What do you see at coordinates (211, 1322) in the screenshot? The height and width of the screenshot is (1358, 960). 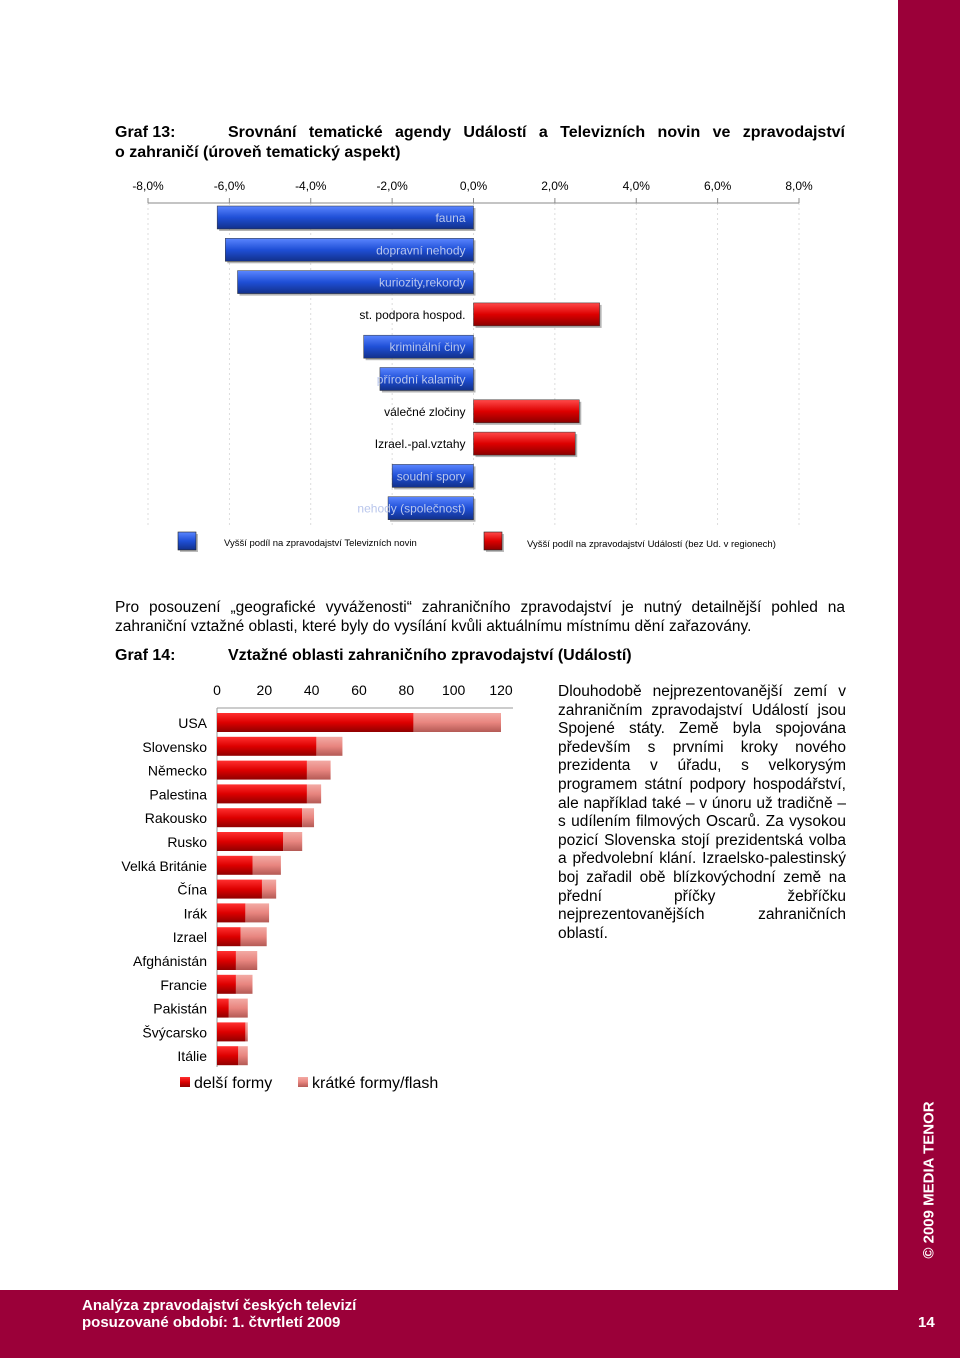 I see `footer-period: posuzované období: 1. čtvrtletí 2009` at bounding box center [211, 1322].